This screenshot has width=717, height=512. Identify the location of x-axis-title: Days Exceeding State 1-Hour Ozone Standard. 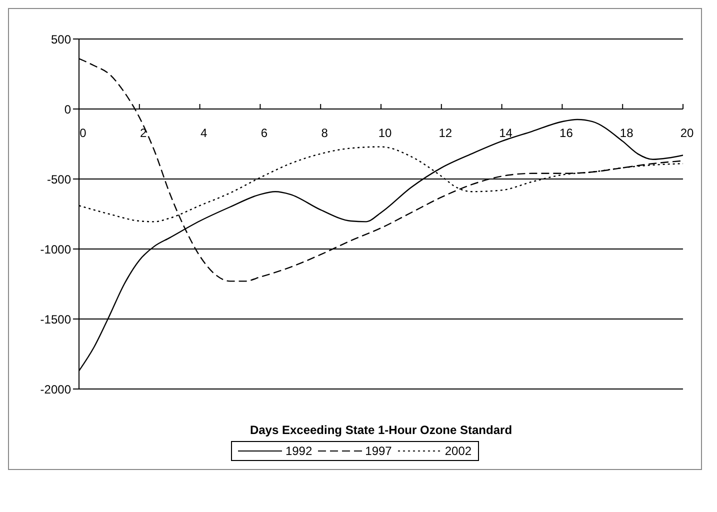
(381, 430).